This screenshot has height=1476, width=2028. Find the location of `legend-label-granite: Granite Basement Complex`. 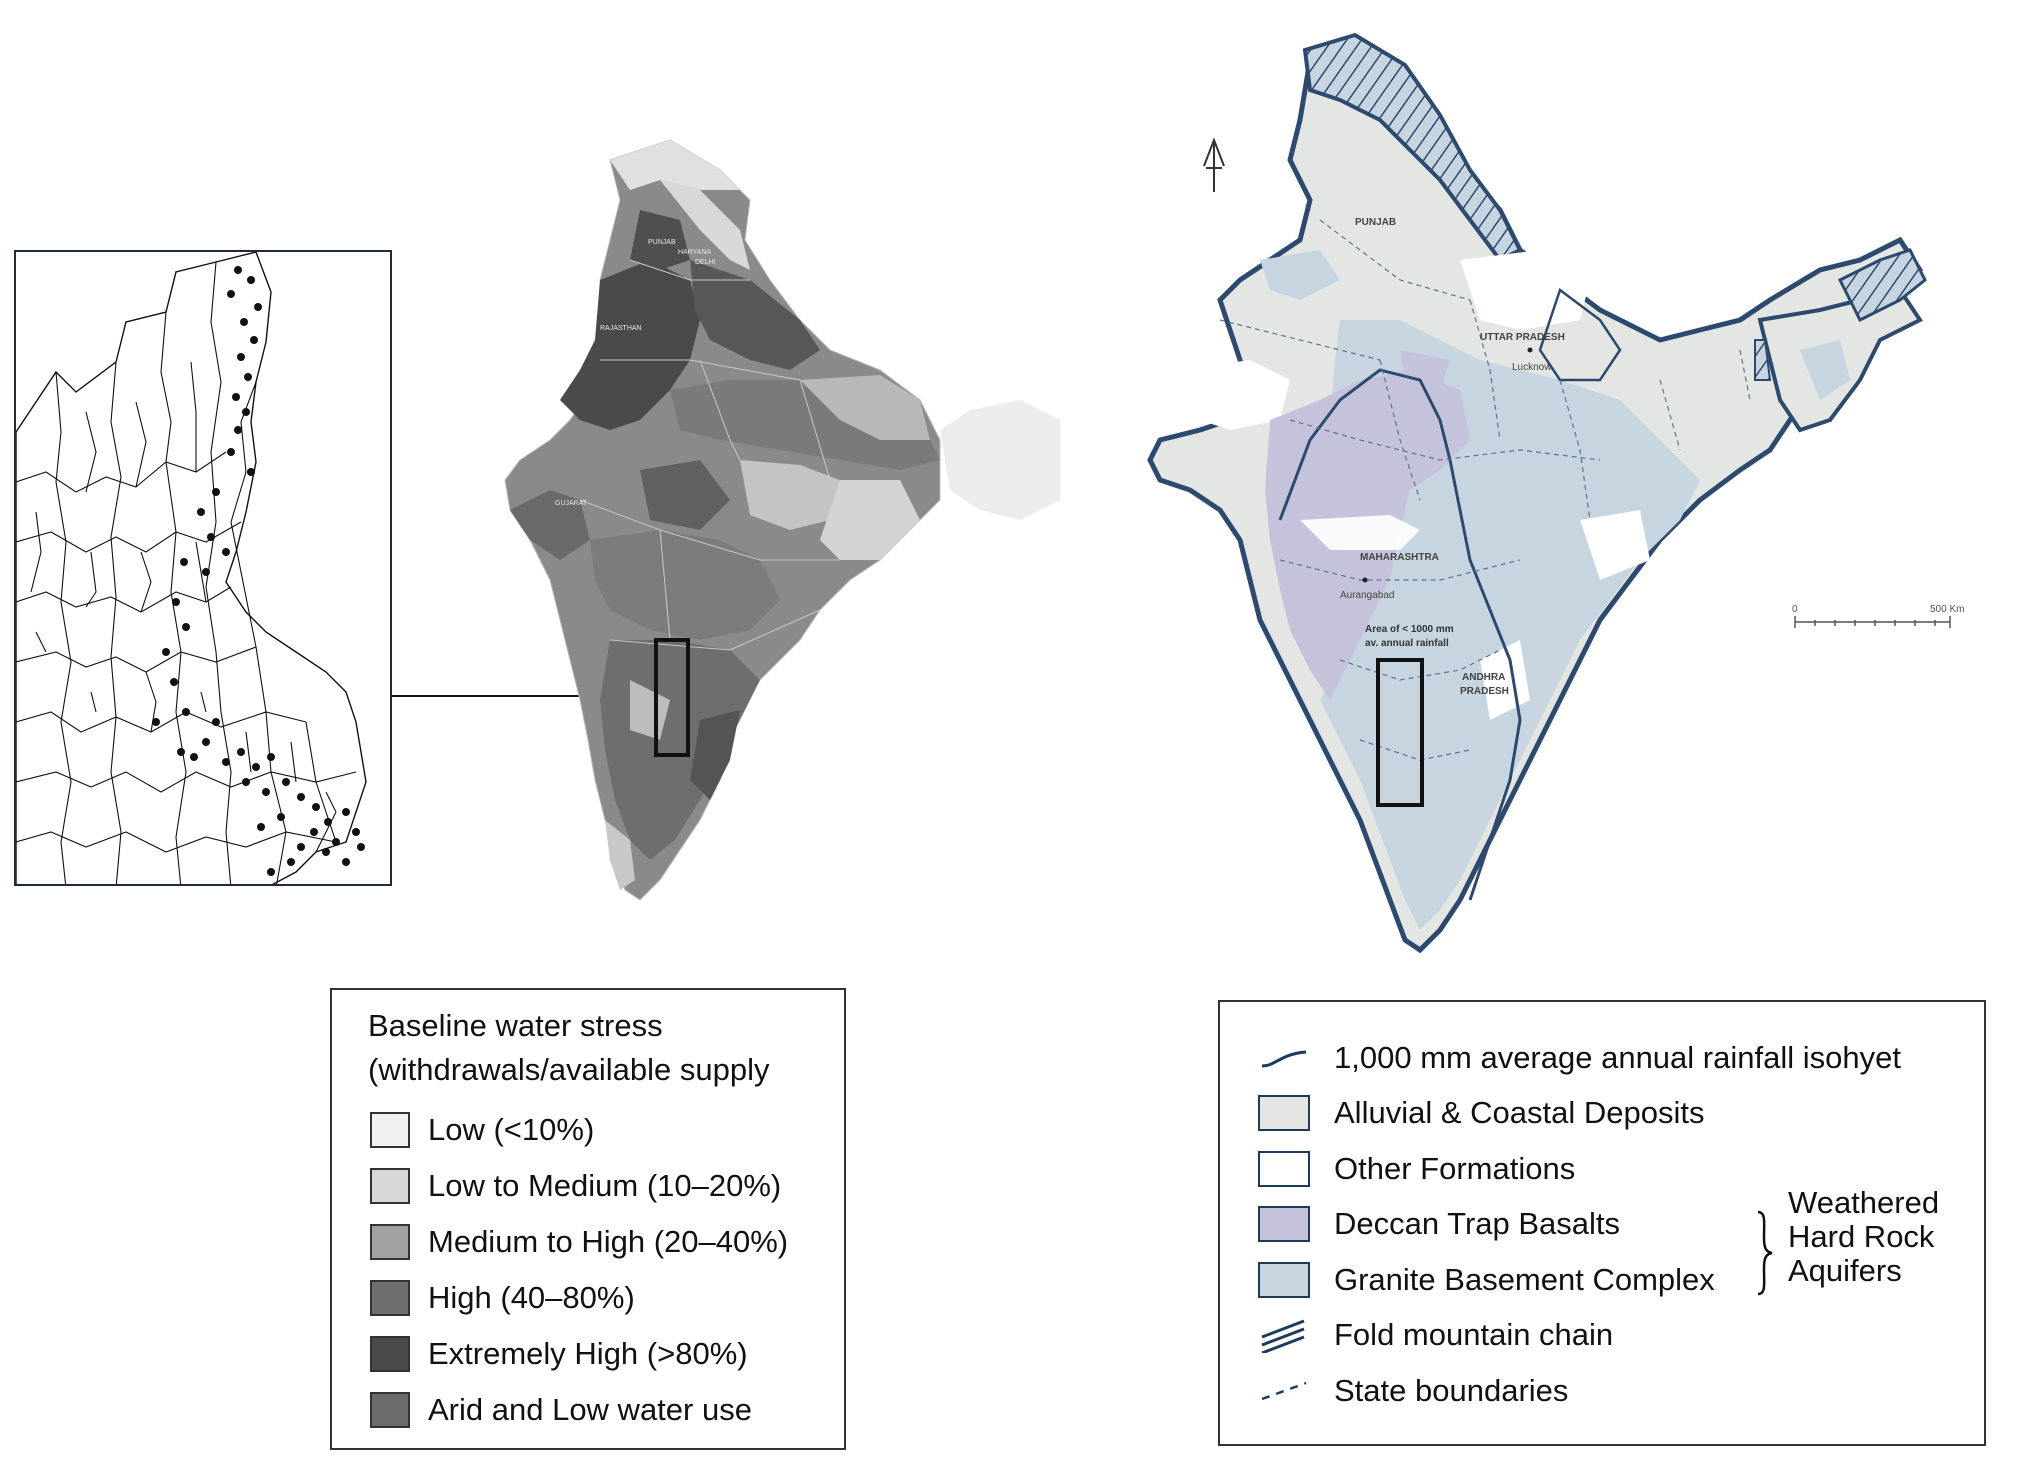

legend-label-granite: Granite Basement Complex is located at coordinates (1524, 1279).